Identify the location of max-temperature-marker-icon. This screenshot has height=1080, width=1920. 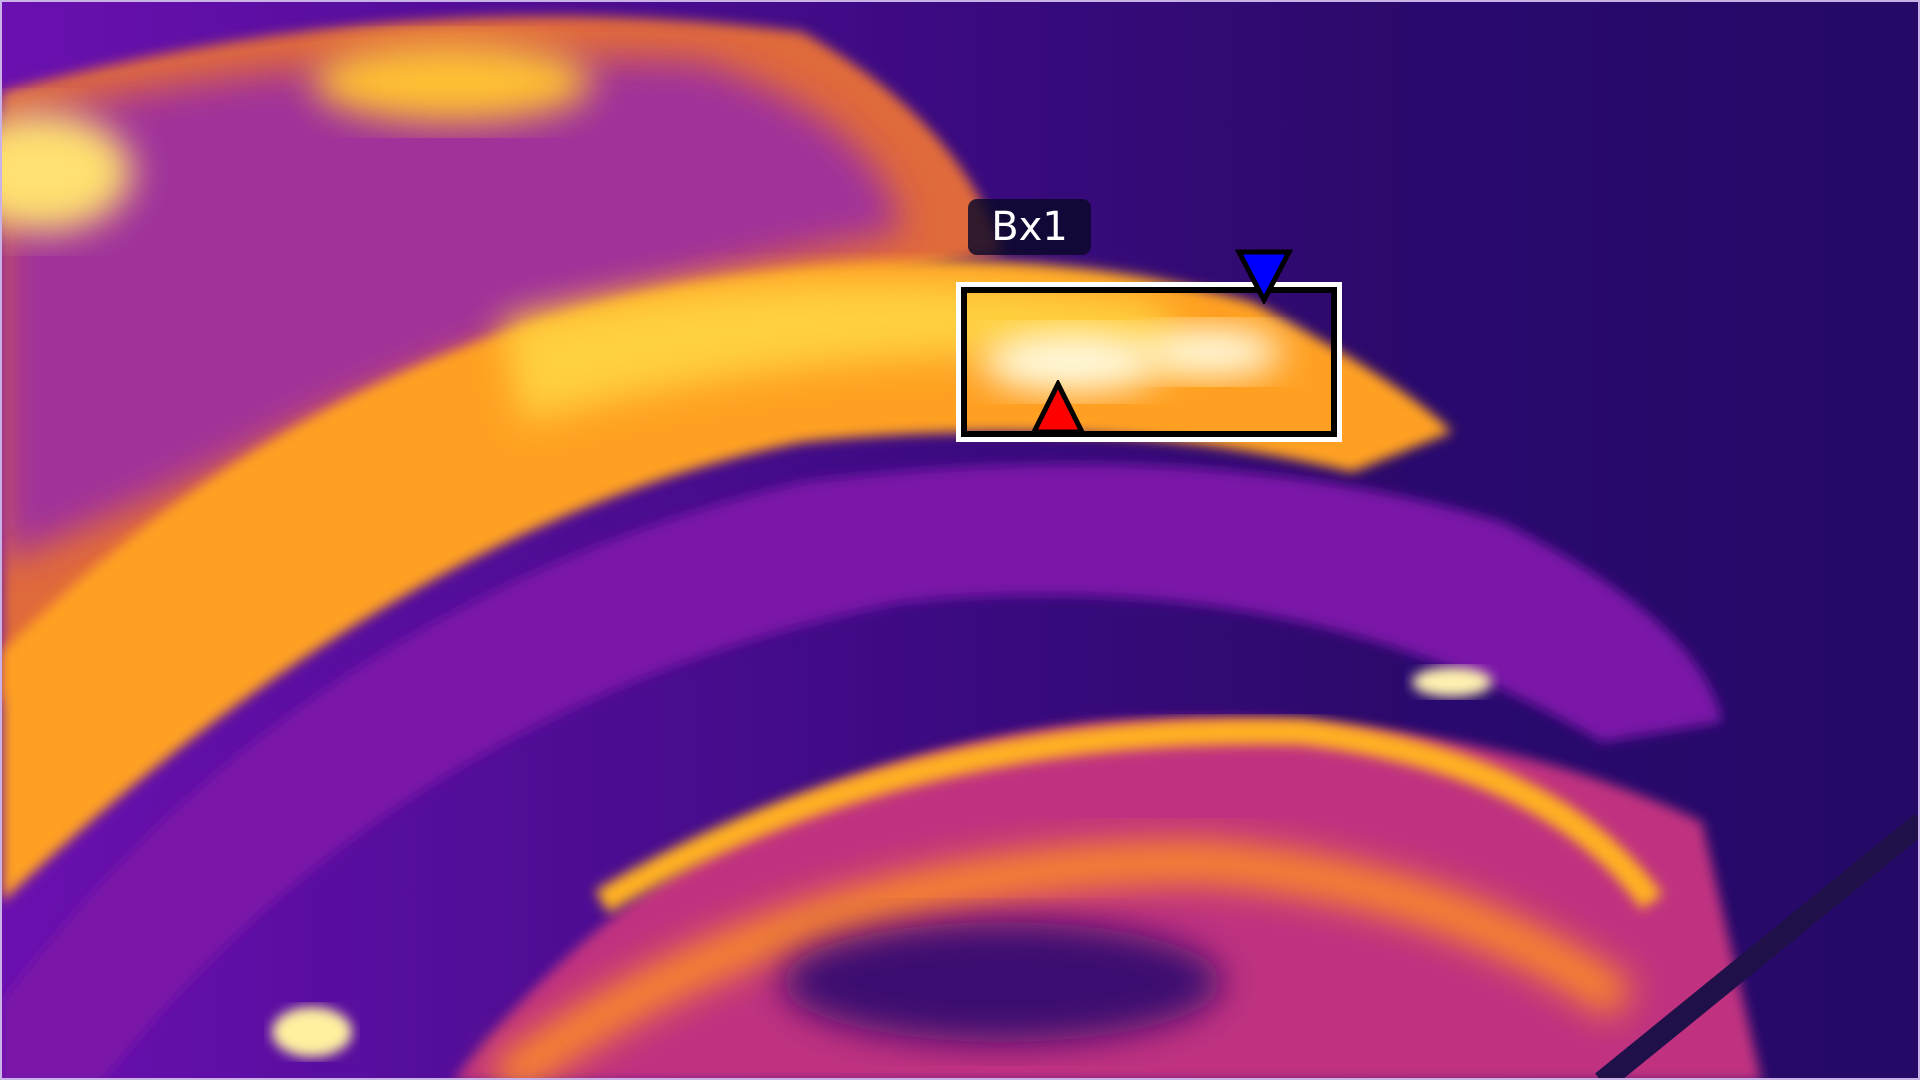
(1058, 407).